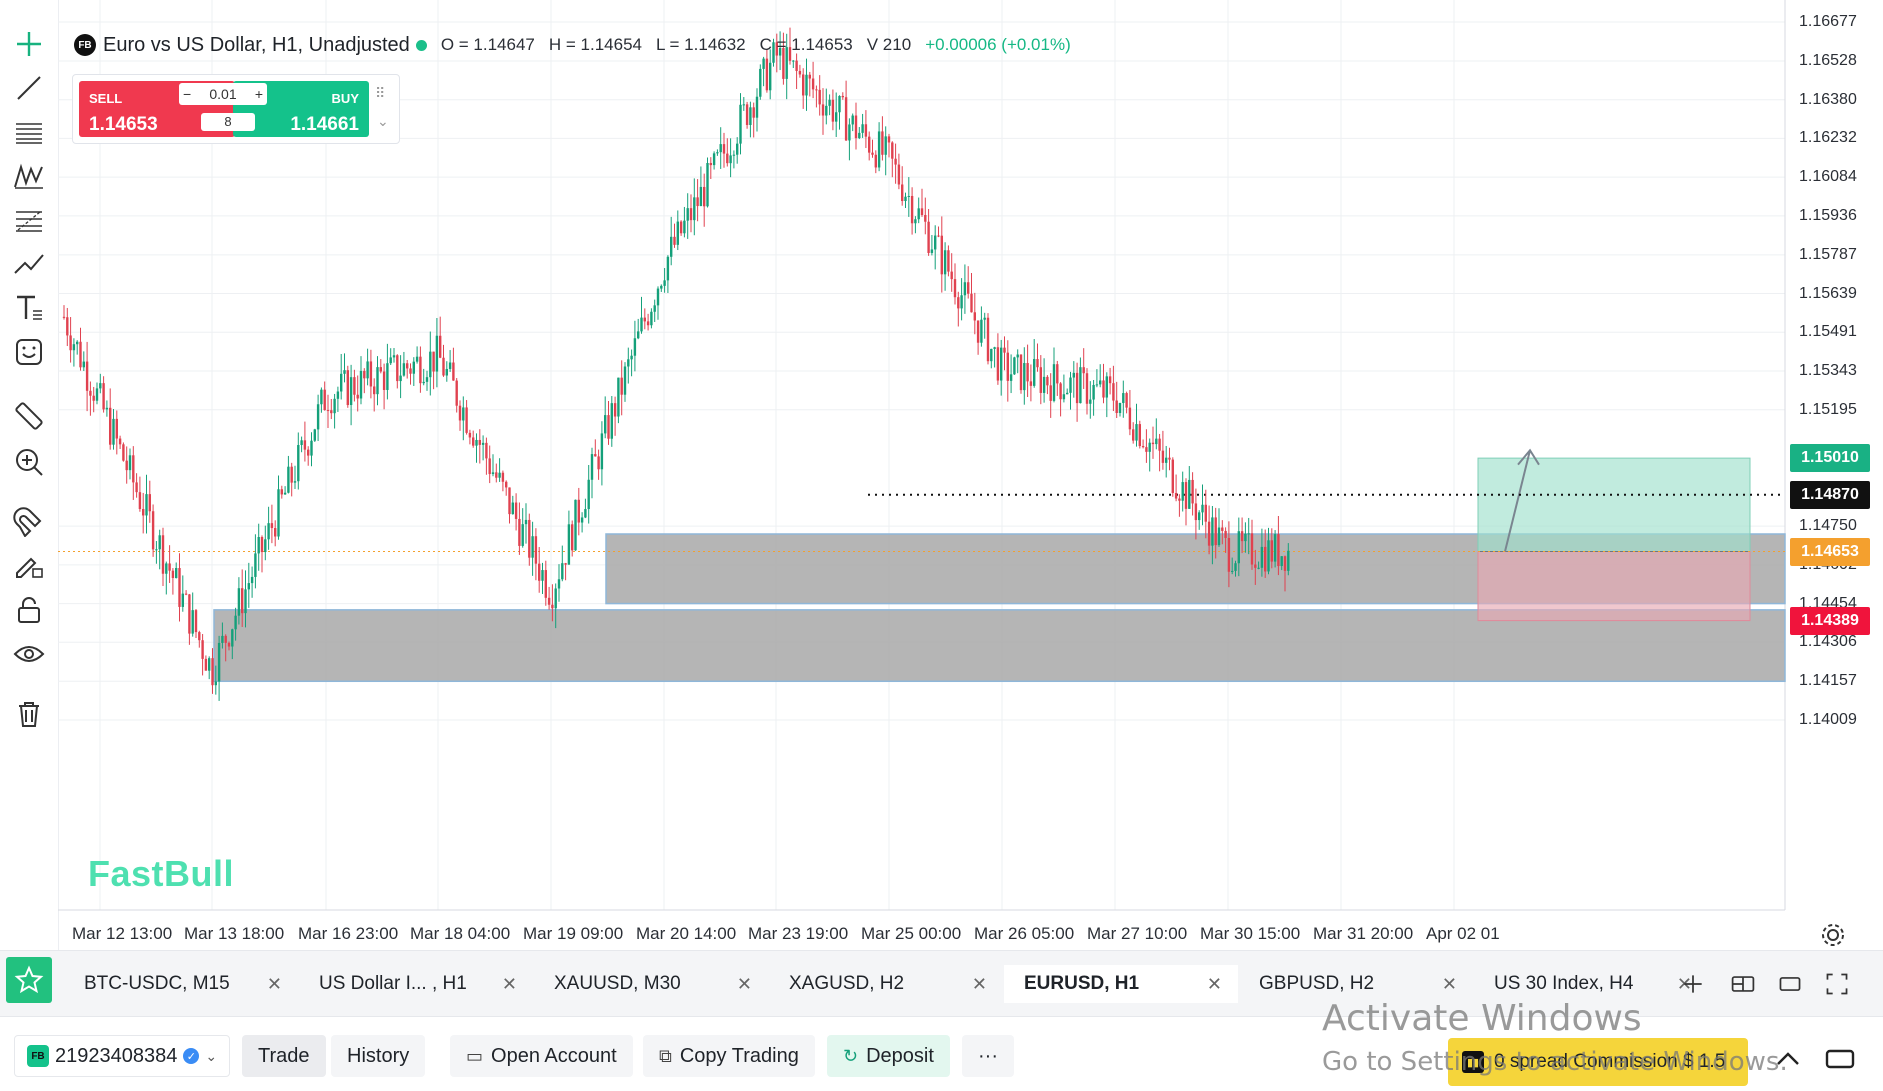 The image size is (1883, 1091). What do you see at coordinates (1121, 984) in the screenshot?
I see `symbol-tab: EURUSD, H1 ✕` at bounding box center [1121, 984].